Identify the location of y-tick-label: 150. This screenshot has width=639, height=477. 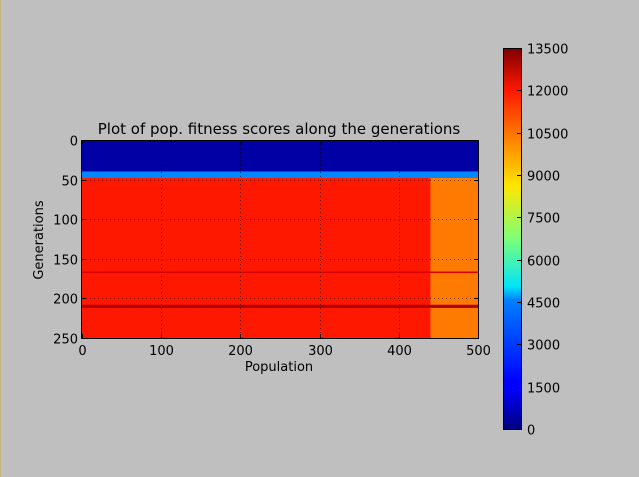
(65, 261).